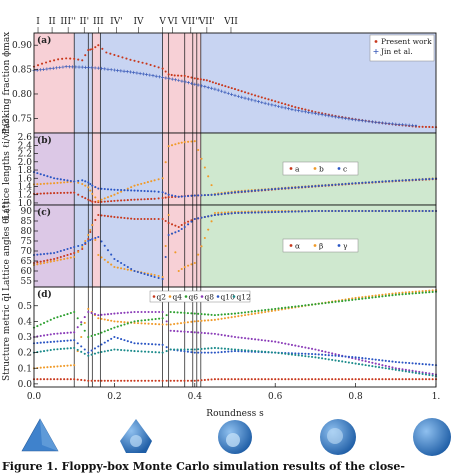 The image size is (474, 475). What do you see at coordinates (7, 83) in the screenshot?
I see `y-axis-label: Packing fraction ϕmax` at bounding box center [7, 83].